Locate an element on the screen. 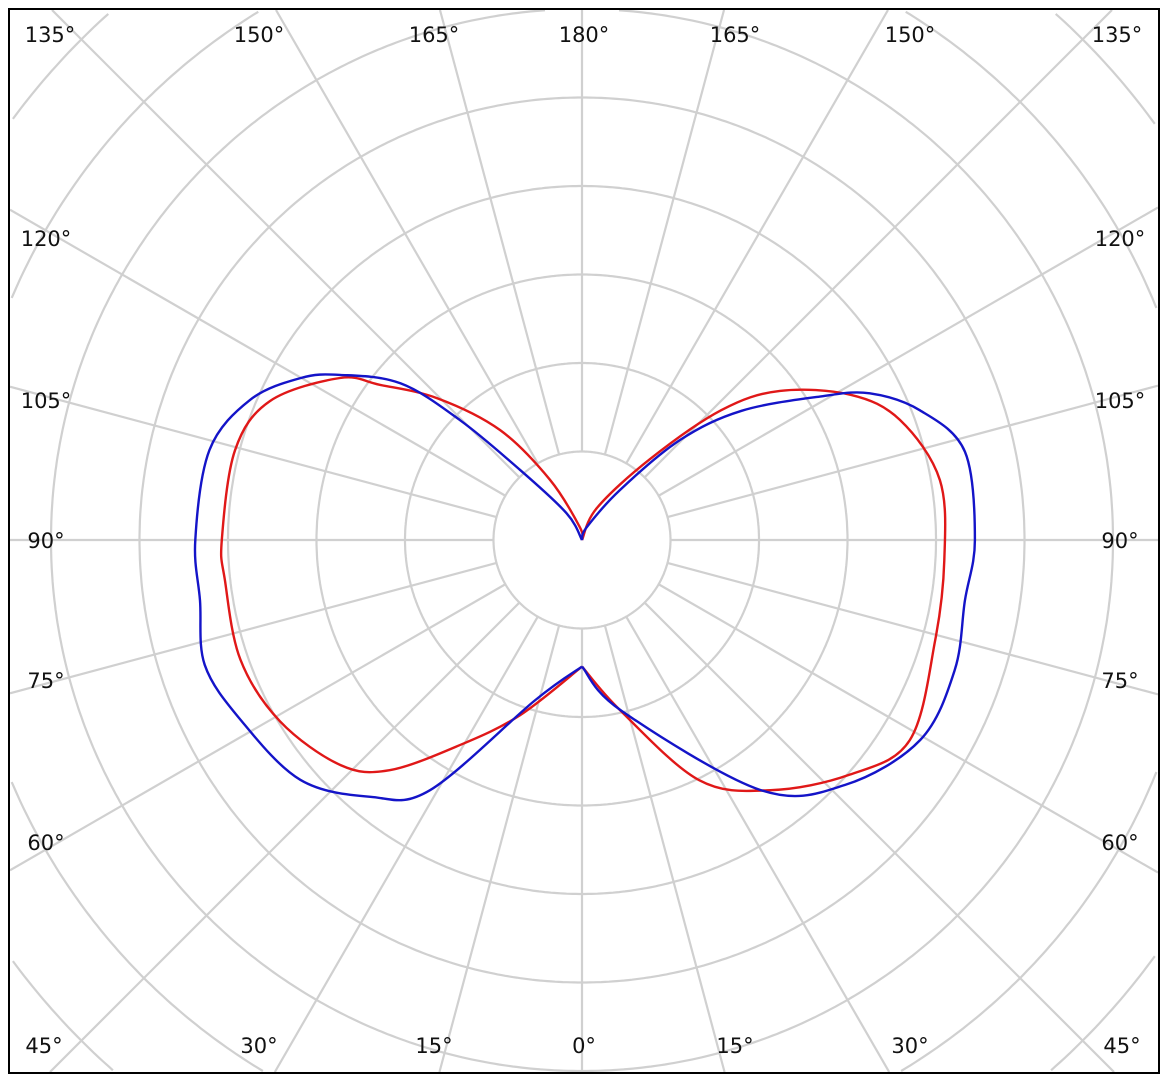 The image size is (1166, 1080). series-0-right-curve is located at coordinates (763, 590).